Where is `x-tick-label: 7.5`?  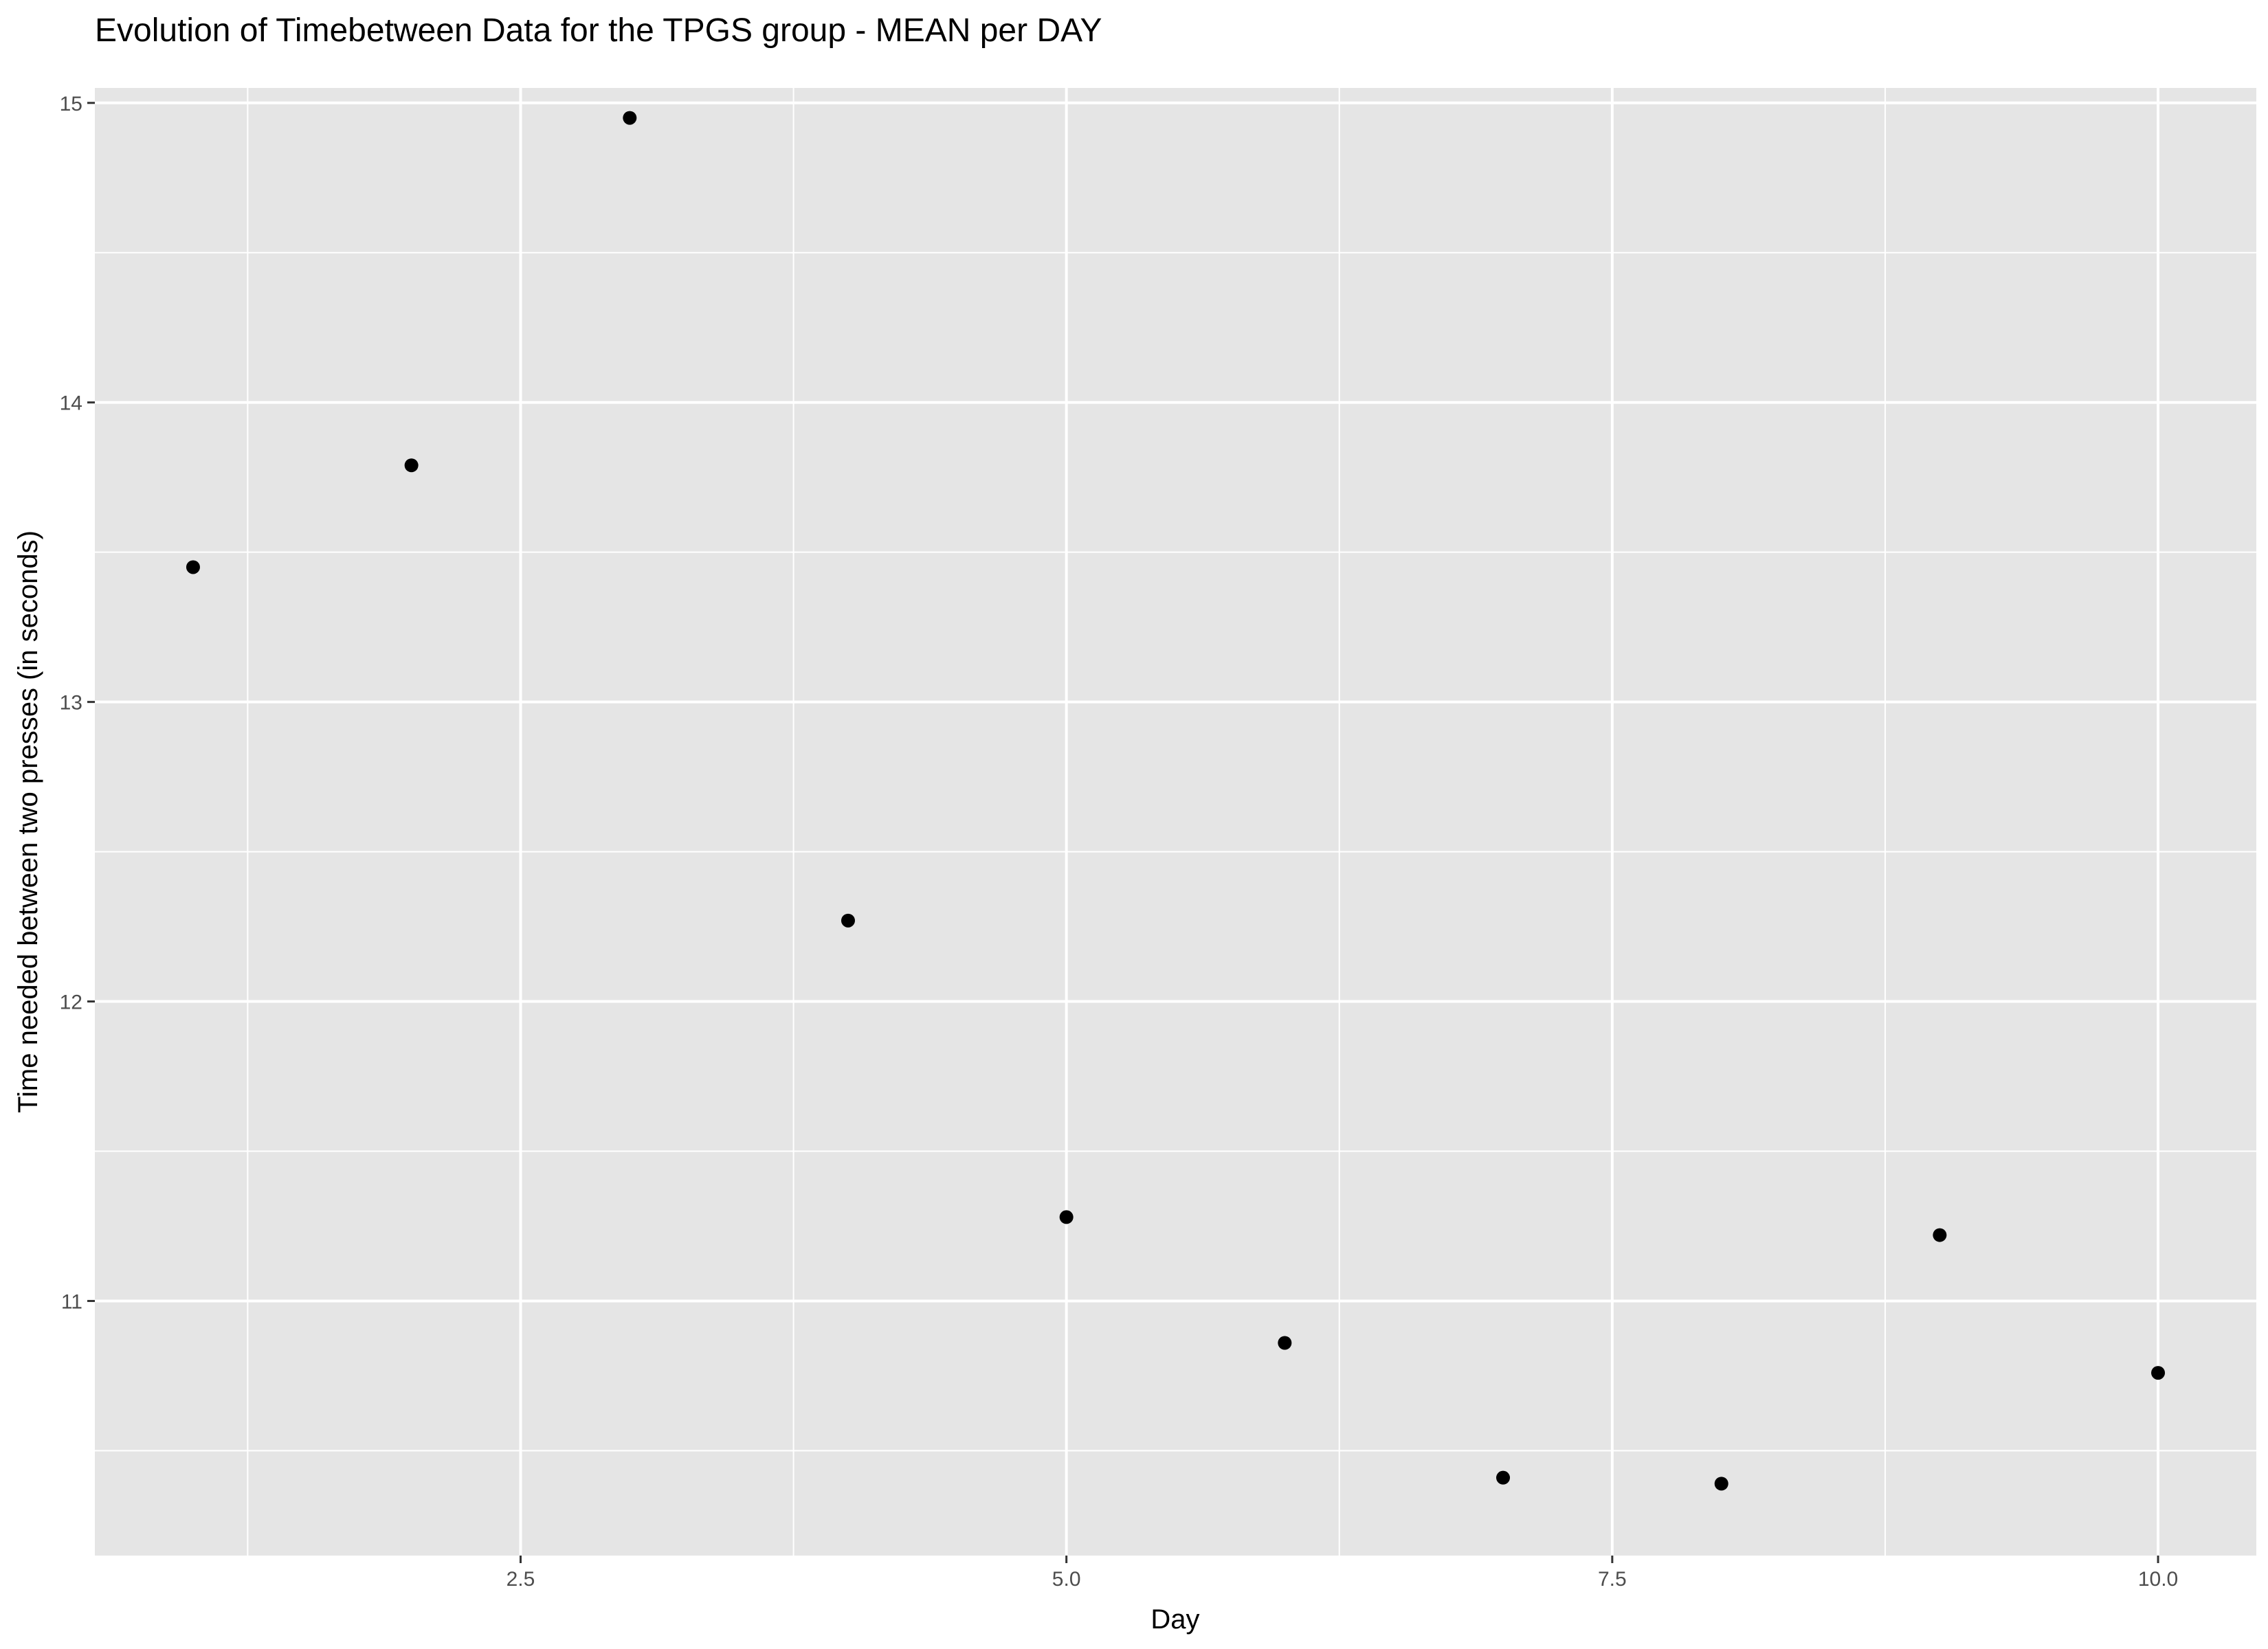 x-tick-label: 7.5 is located at coordinates (1613, 1579).